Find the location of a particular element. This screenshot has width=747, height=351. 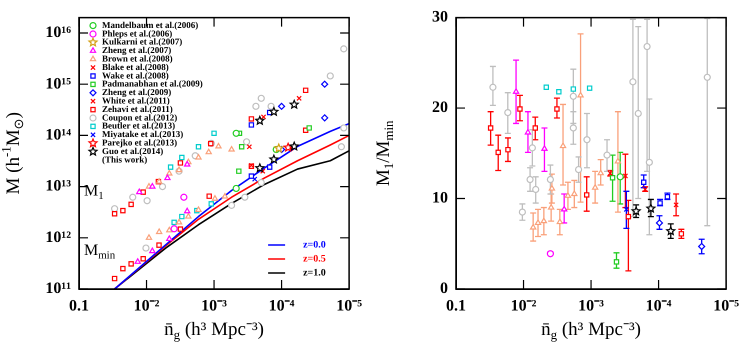

y-tick-label: 30 is located at coordinates (440, 17).